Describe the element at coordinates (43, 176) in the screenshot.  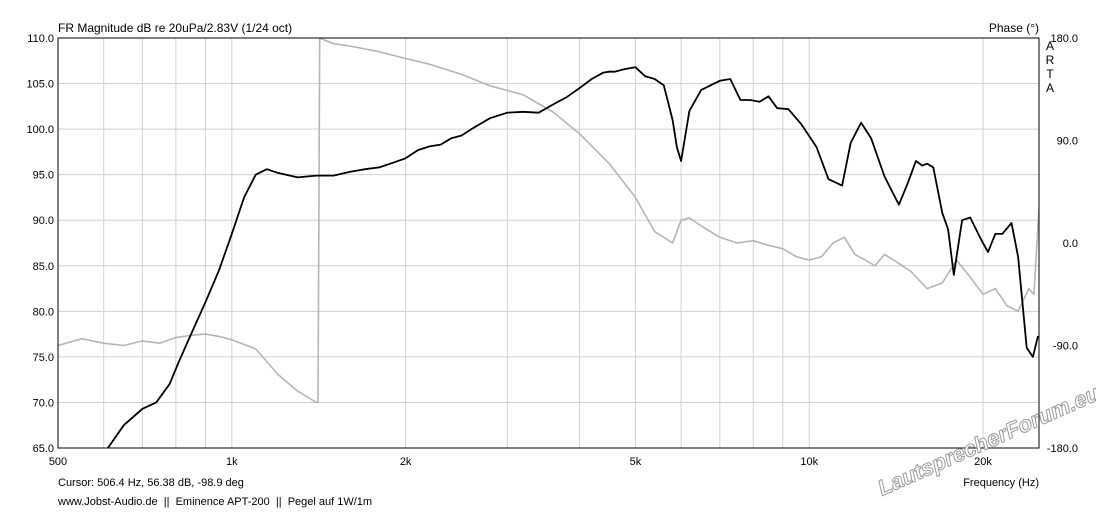
I see `y-tick-label: 95.0` at that location.